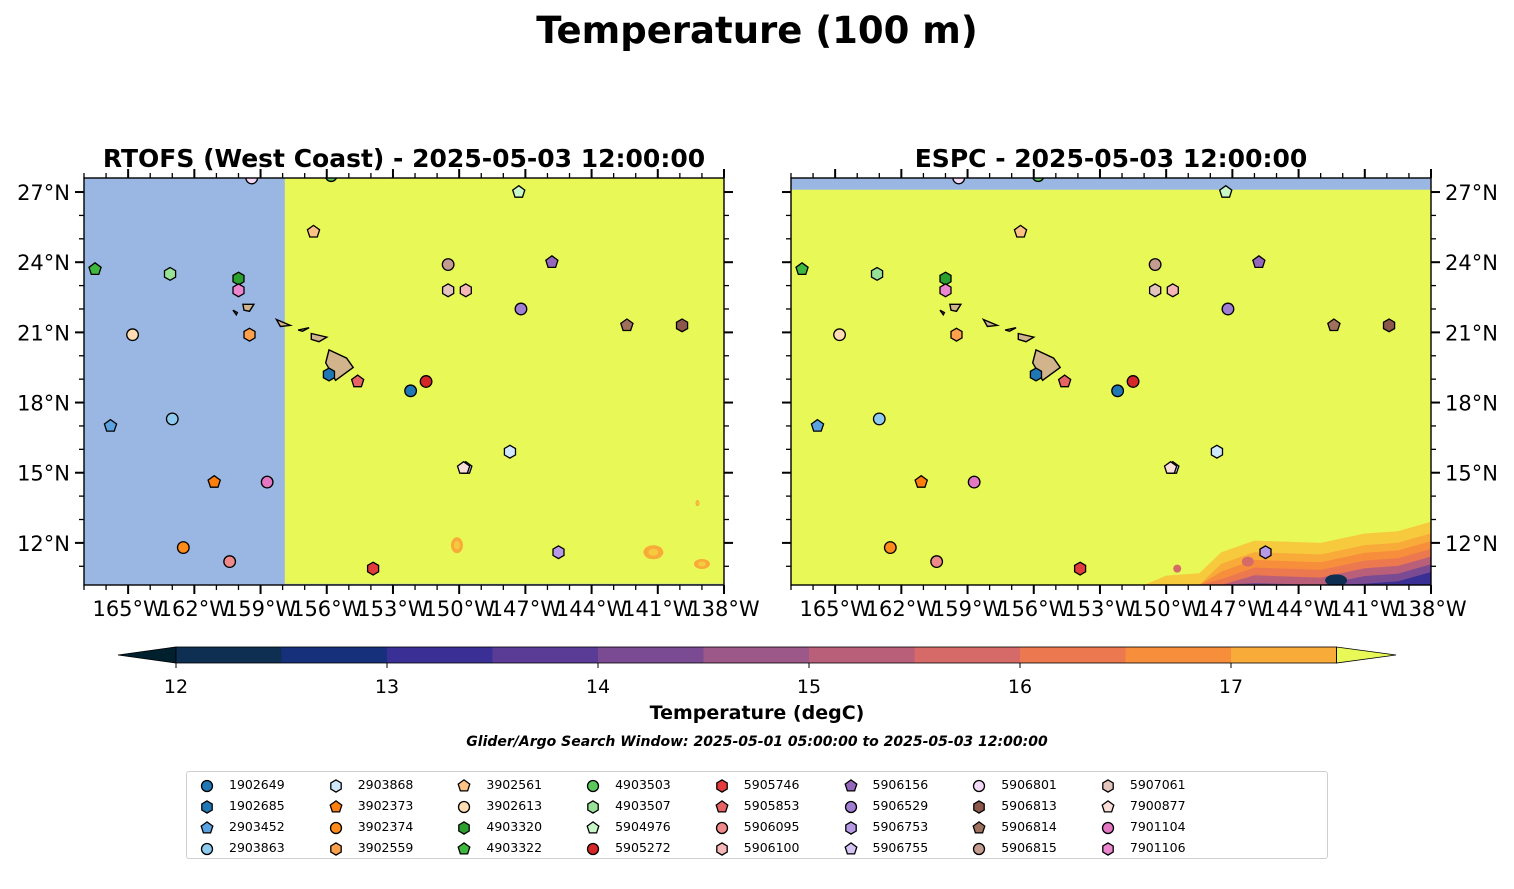 The image size is (1514, 889). What do you see at coordinates (1431, 609) in the screenshot?
I see `x-tick-label: 138°W` at bounding box center [1431, 609].